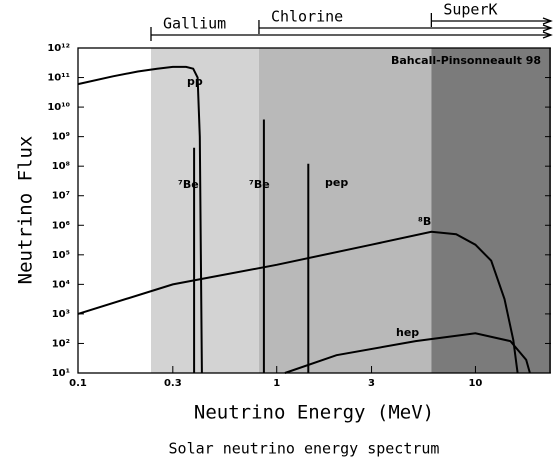  What do you see at coordinates (61, 225) in the screenshot?
I see `y-tick-label: 10⁶` at bounding box center [61, 225].